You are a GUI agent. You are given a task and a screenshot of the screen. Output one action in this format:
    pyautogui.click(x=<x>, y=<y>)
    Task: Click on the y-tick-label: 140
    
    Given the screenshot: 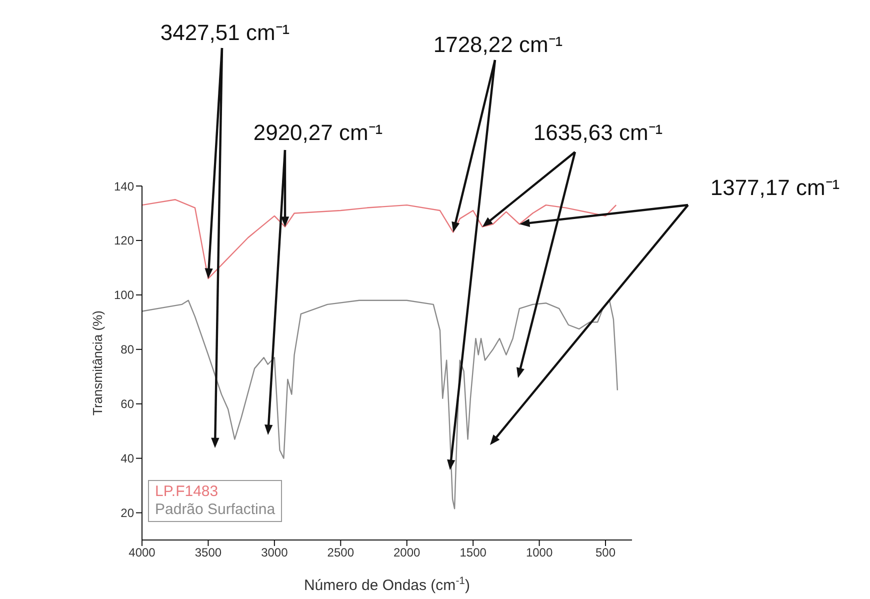 What is the action you would take?
    pyautogui.click(x=124, y=186)
    